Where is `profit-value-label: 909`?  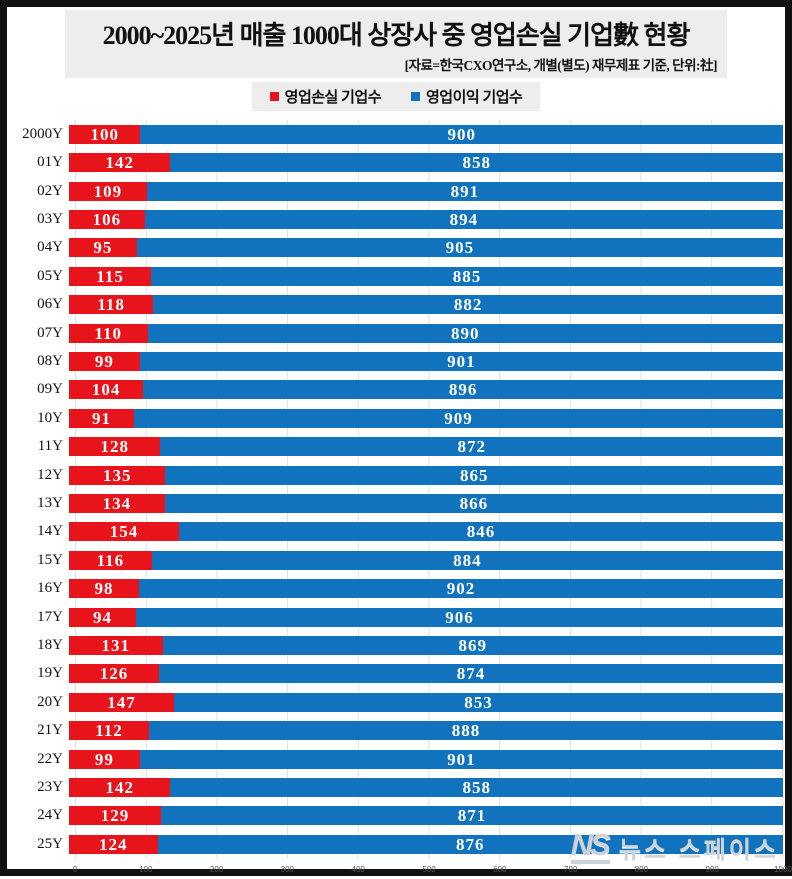
profit-value-label: 909 is located at coordinates (458, 418).